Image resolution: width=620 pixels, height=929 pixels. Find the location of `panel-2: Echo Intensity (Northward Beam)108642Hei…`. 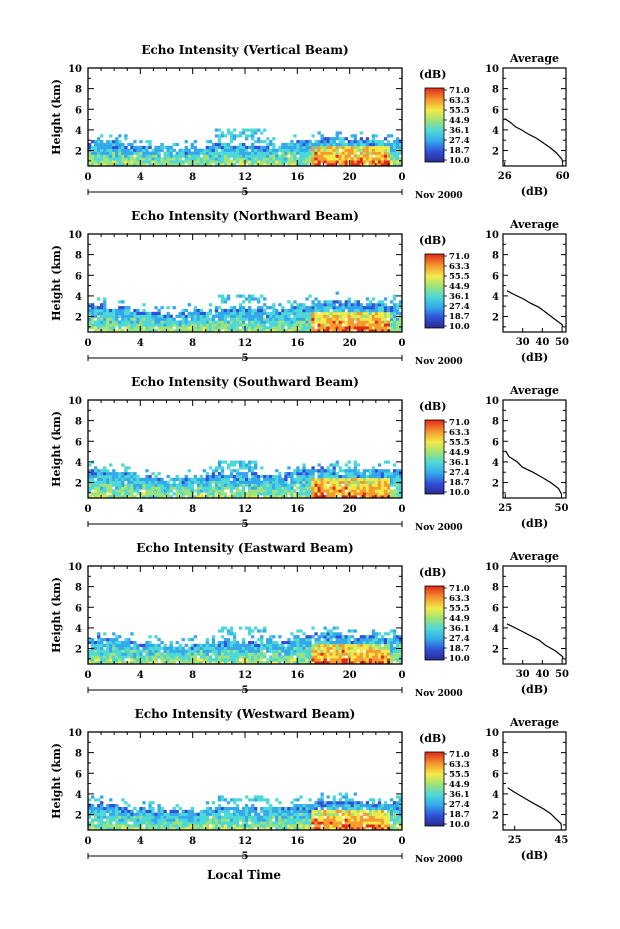

panel-2: Echo Intensity (Northward Beam)108642Hei… is located at coordinates (309, 288).